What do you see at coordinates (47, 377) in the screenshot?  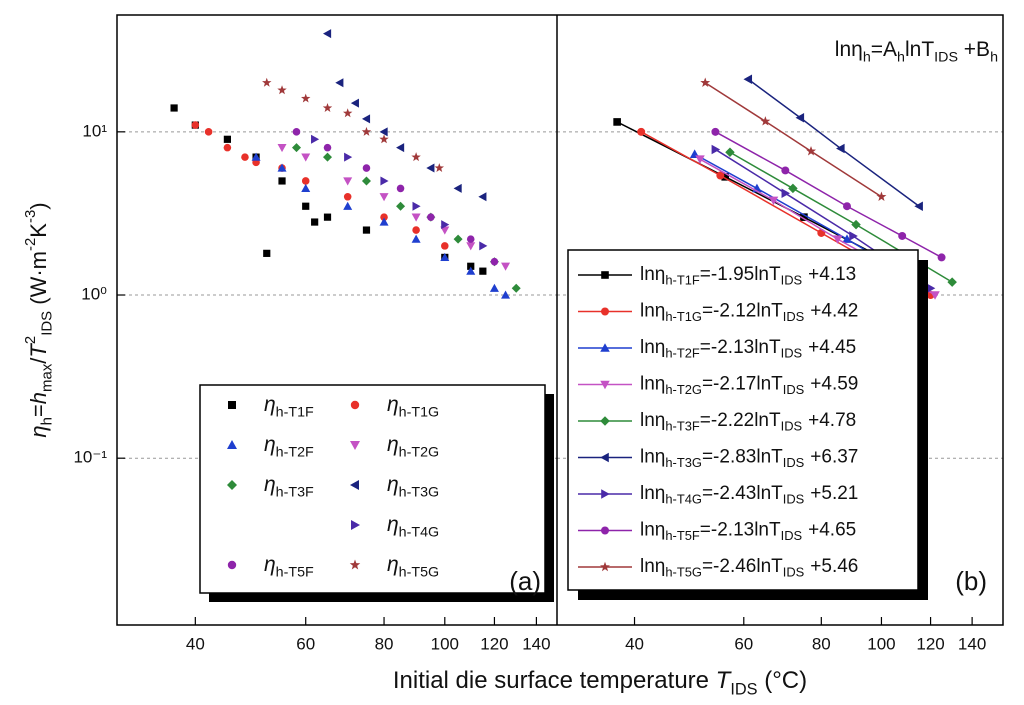 I see `text-part: max` at bounding box center [47, 377].